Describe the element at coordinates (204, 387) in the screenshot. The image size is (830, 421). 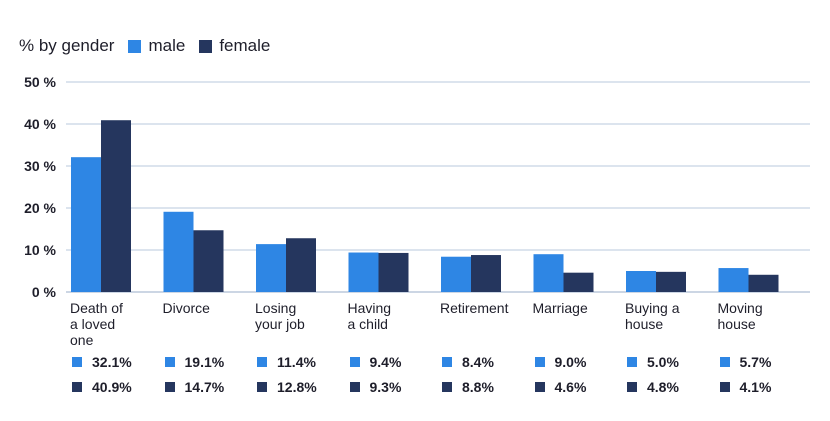
I see `data-label-text: 14.7%` at that location.